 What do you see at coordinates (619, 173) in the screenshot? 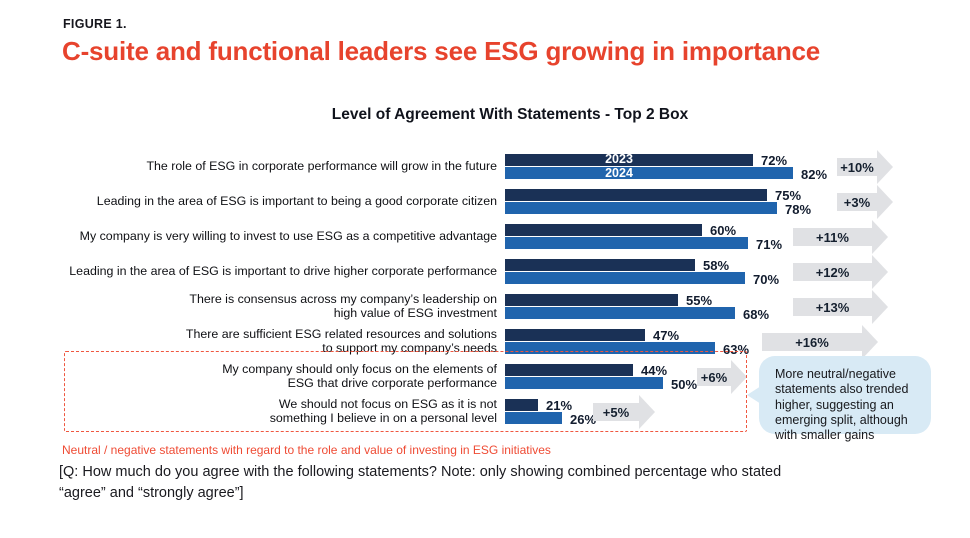
I see `legend-2024: 2024` at bounding box center [619, 173].